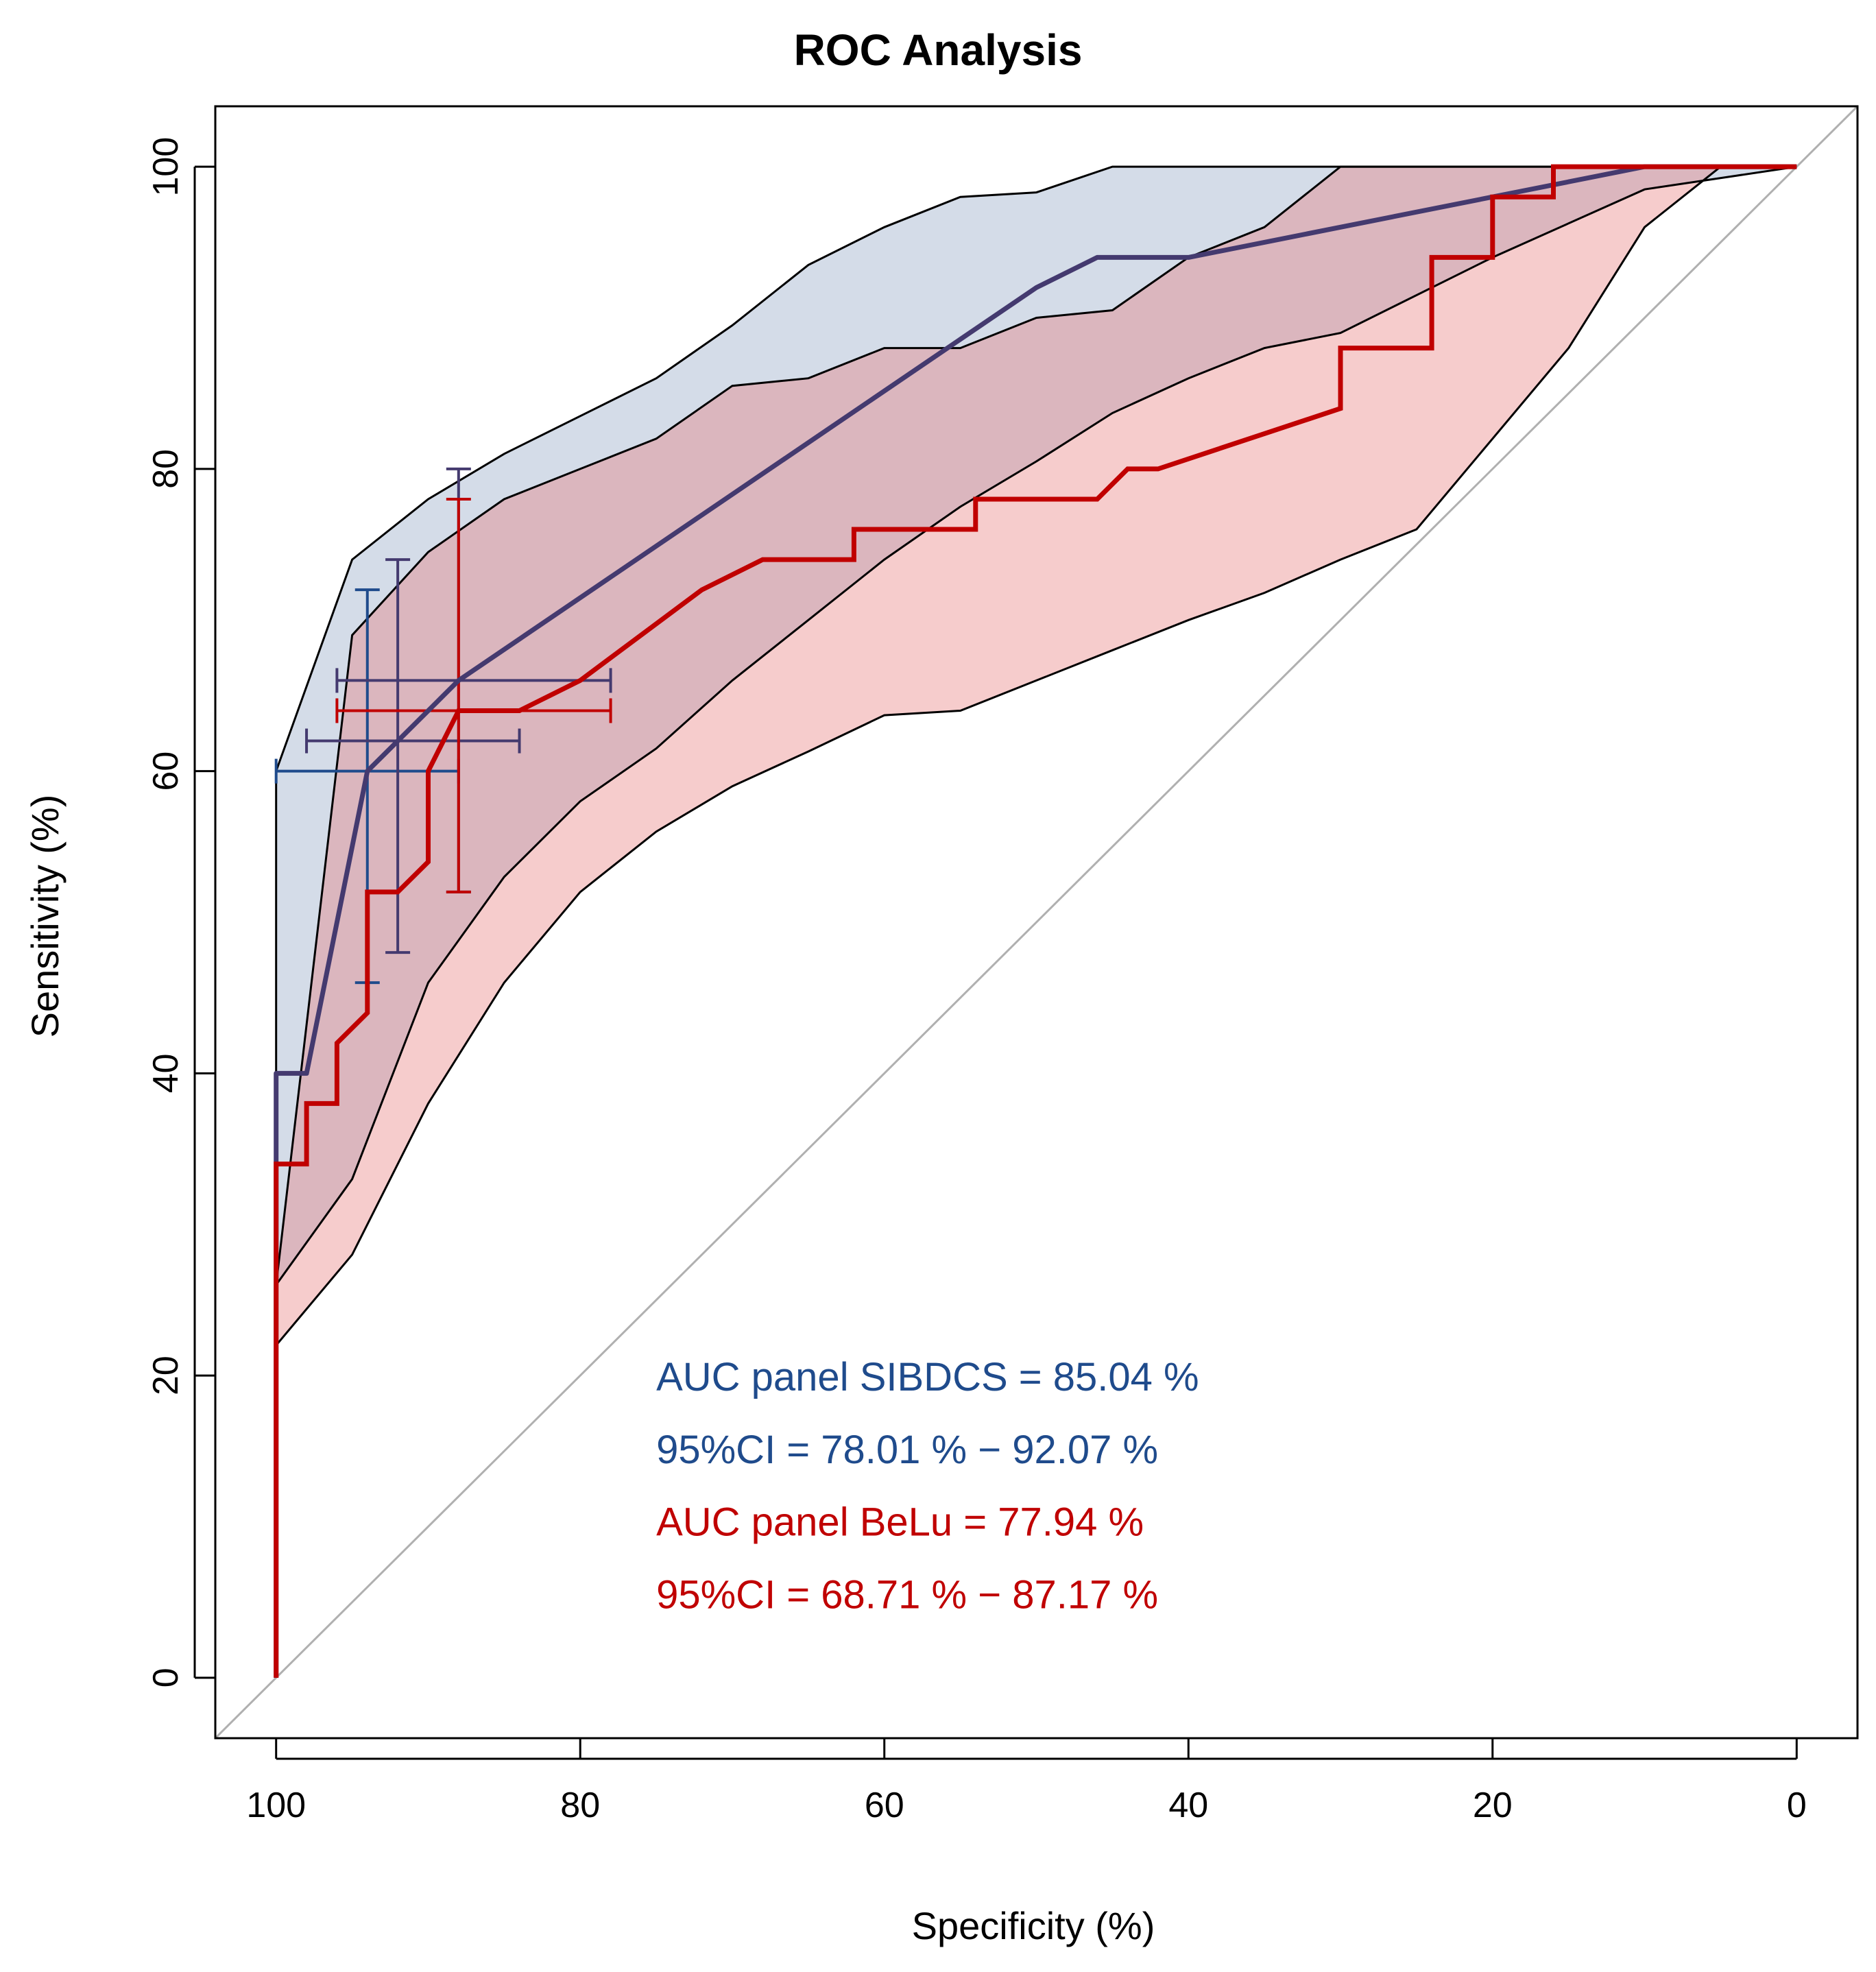 The image size is (1876, 1972). Describe the element at coordinates (1033, 1925) in the screenshot. I see `x-axis-title: Specificity (%)` at that location.